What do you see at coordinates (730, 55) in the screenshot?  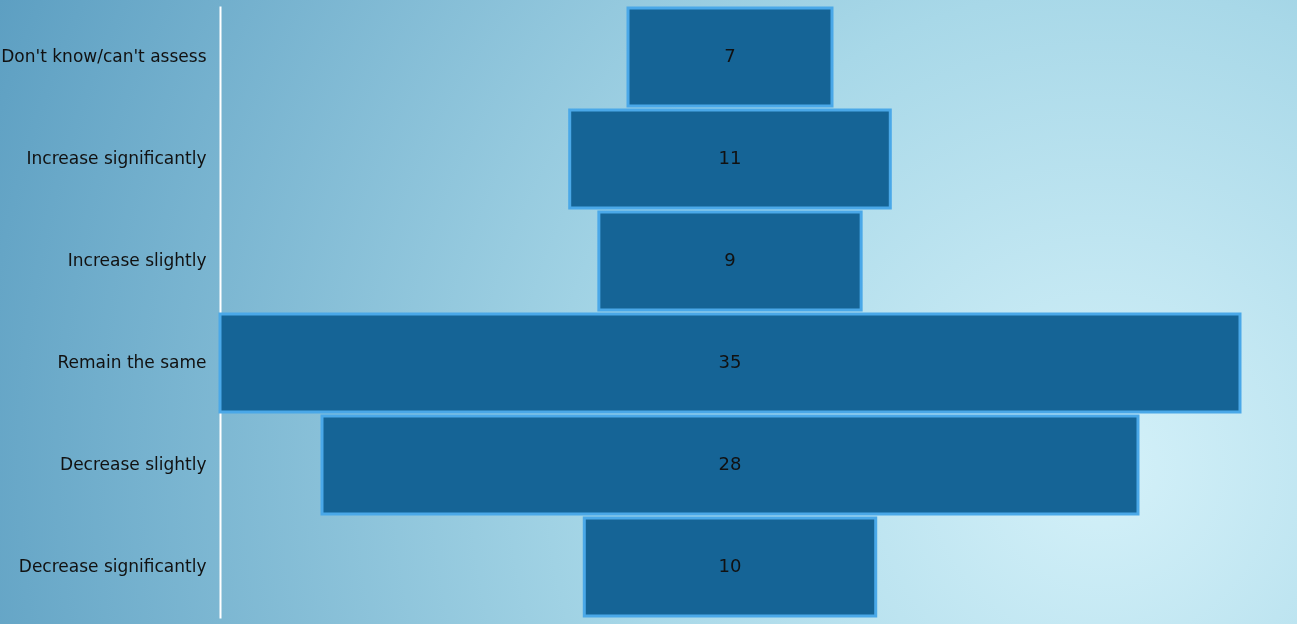 I see `data-label: 7` at bounding box center [730, 55].